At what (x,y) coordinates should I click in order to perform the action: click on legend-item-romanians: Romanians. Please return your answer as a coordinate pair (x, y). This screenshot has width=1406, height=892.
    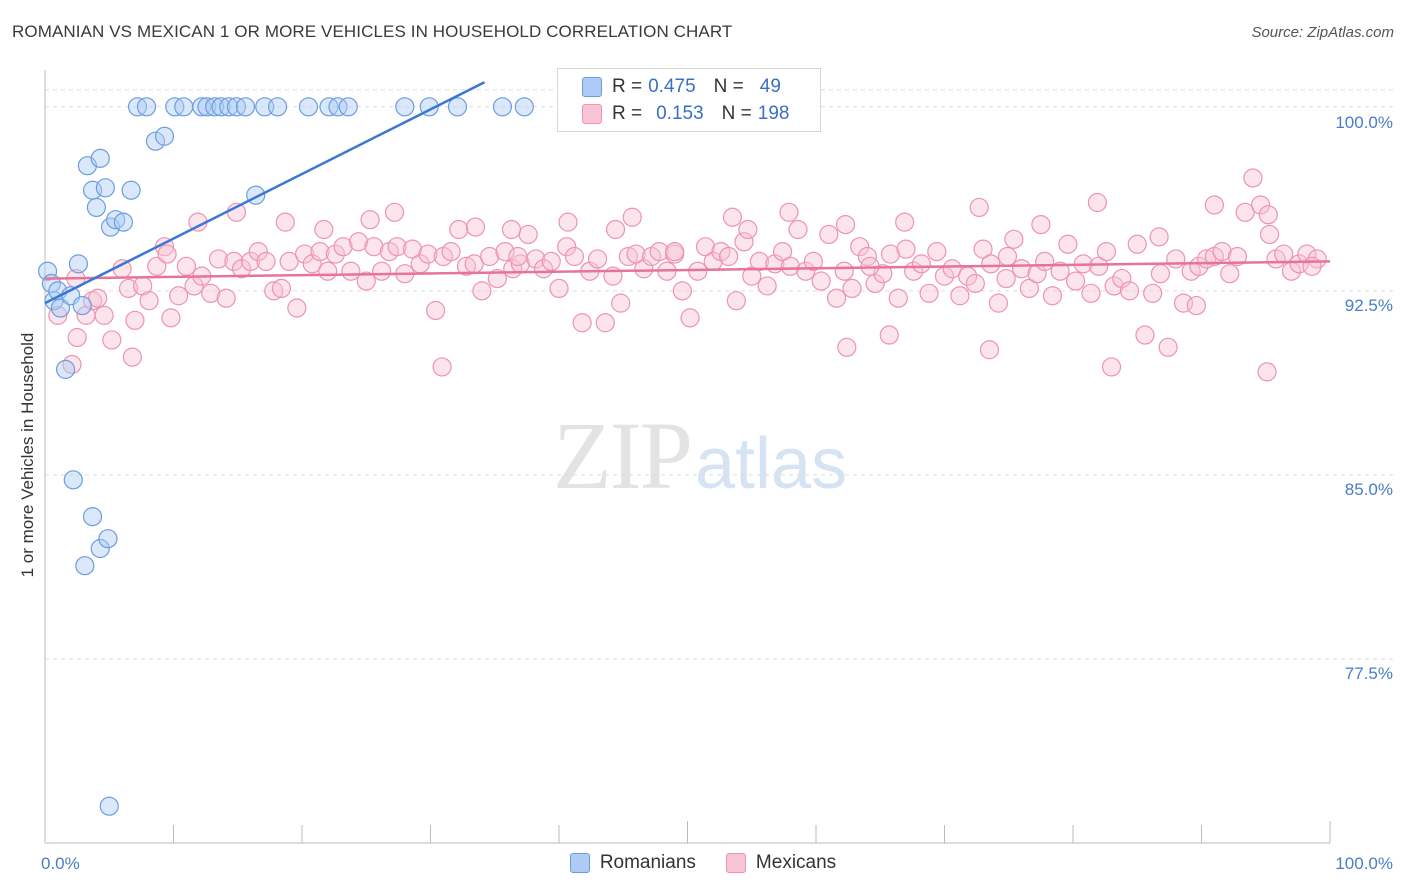
    Looking at the image, I should click on (632, 863).